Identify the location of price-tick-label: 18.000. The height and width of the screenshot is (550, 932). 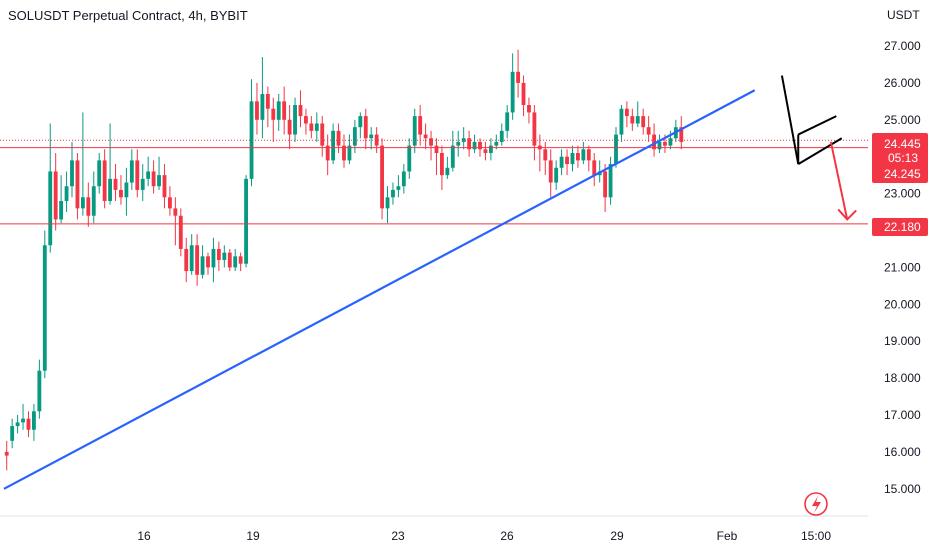
(902, 378).